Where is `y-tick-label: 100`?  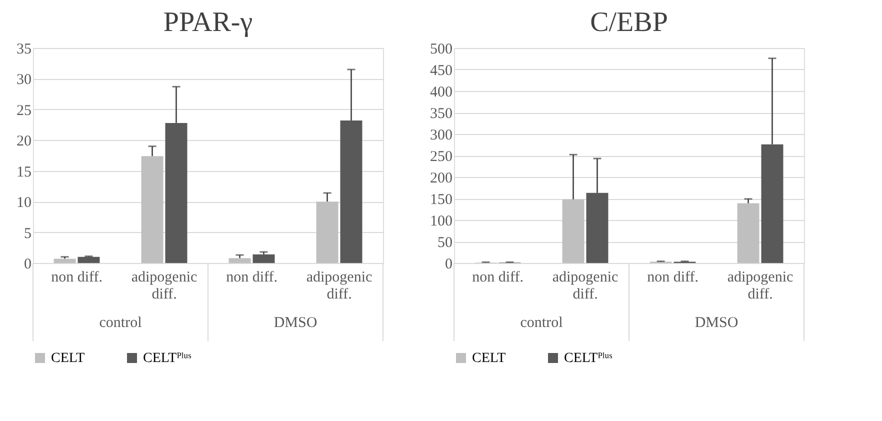 y-tick-label: 100 is located at coordinates (441, 222).